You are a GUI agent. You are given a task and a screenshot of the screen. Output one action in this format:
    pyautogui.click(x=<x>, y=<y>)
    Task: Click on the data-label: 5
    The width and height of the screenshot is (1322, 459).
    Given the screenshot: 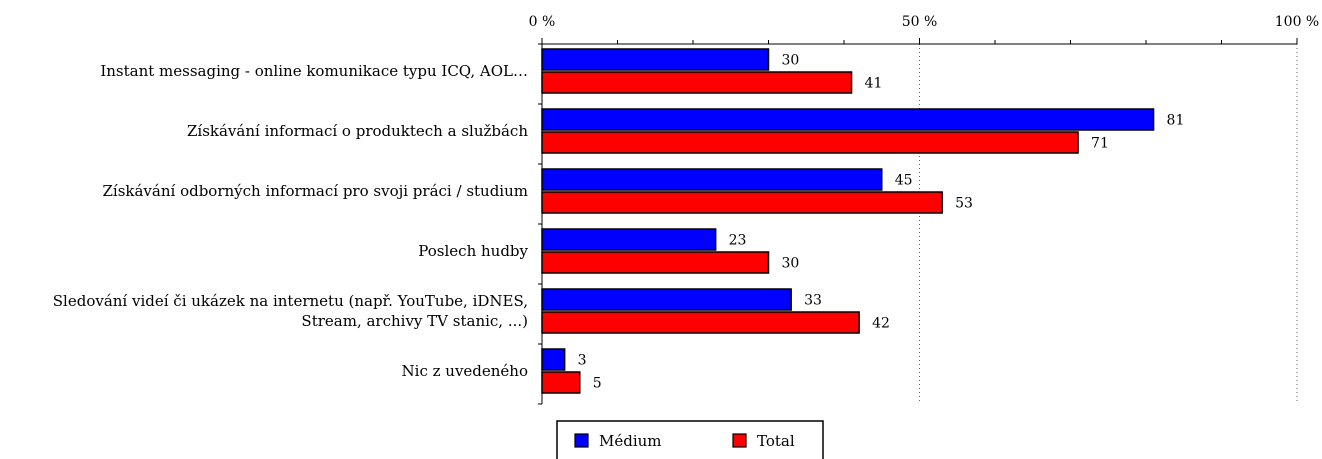 What is the action you would take?
    pyautogui.click(x=597, y=384)
    